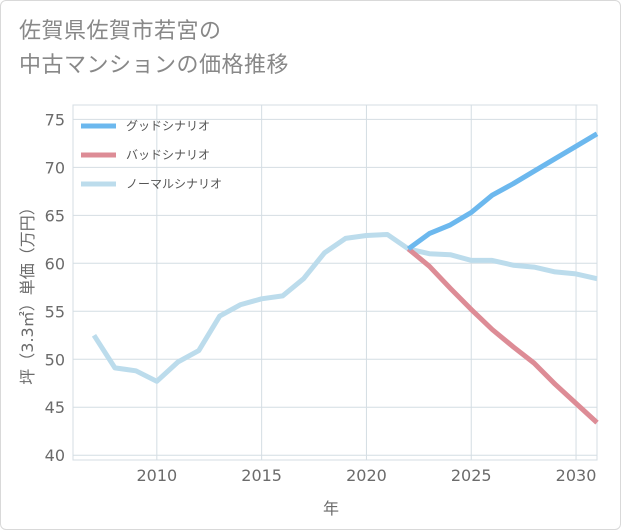 The width and height of the screenshot is (621, 530). I want to click on x-axis-title: 年, so click(331, 508).